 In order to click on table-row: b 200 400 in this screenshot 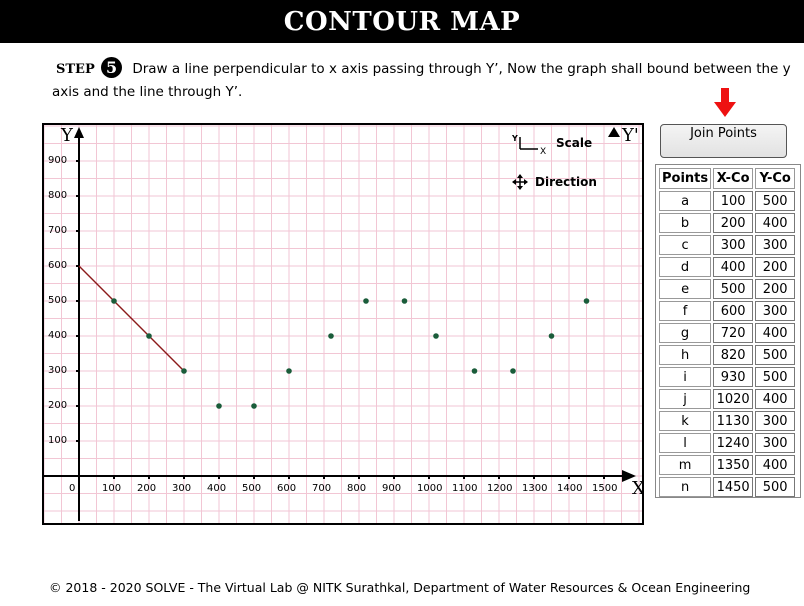, I will do `click(727, 223)`.